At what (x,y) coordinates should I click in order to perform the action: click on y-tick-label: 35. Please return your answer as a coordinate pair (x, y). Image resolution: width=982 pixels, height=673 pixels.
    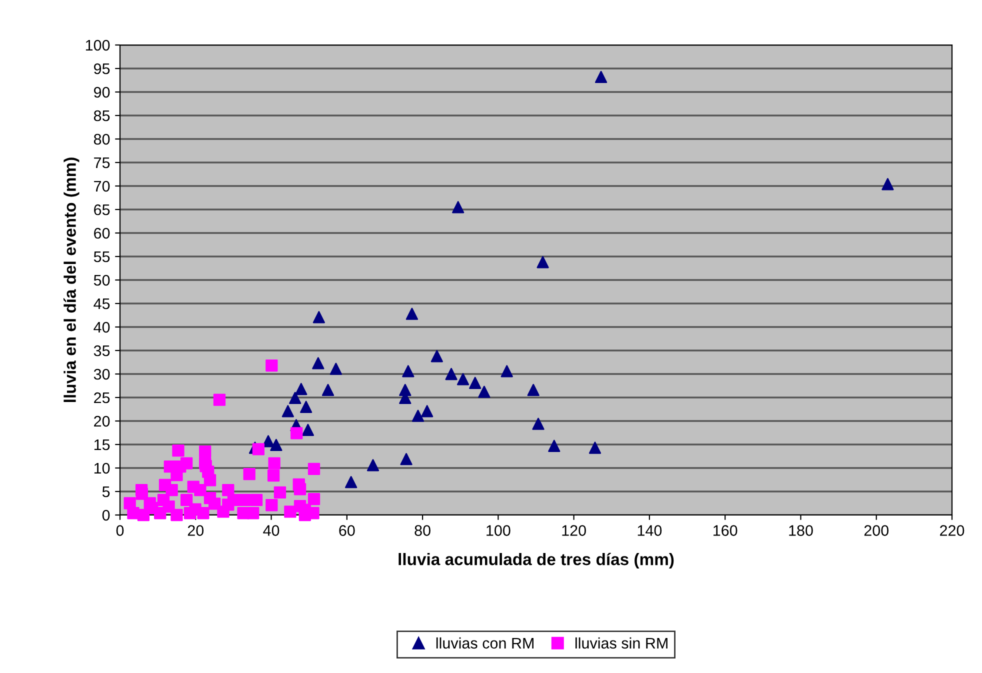
    Looking at the image, I should click on (102, 350).